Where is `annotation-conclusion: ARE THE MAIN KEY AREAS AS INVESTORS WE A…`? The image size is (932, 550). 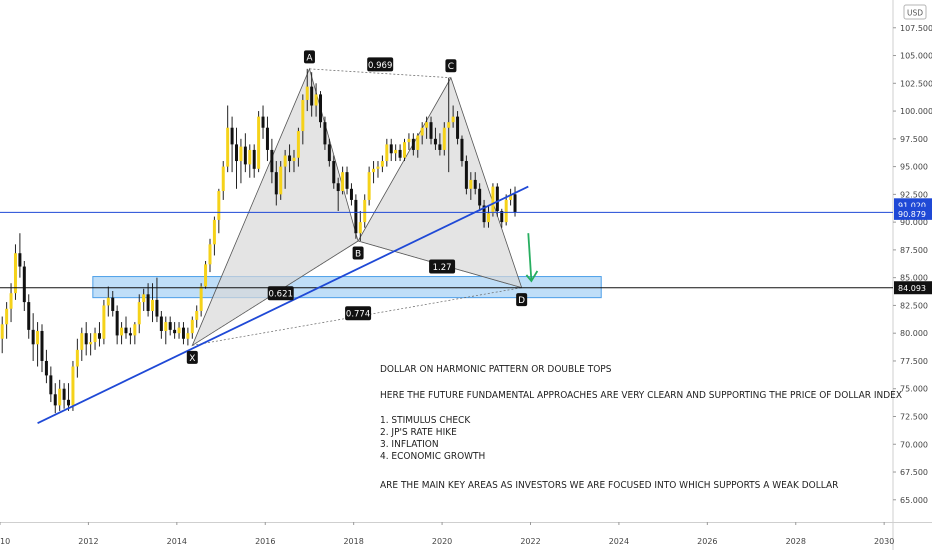 annotation-conclusion: ARE THE MAIN KEY AREAS AS INVESTORS WE A… is located at coordinates (609, 485).